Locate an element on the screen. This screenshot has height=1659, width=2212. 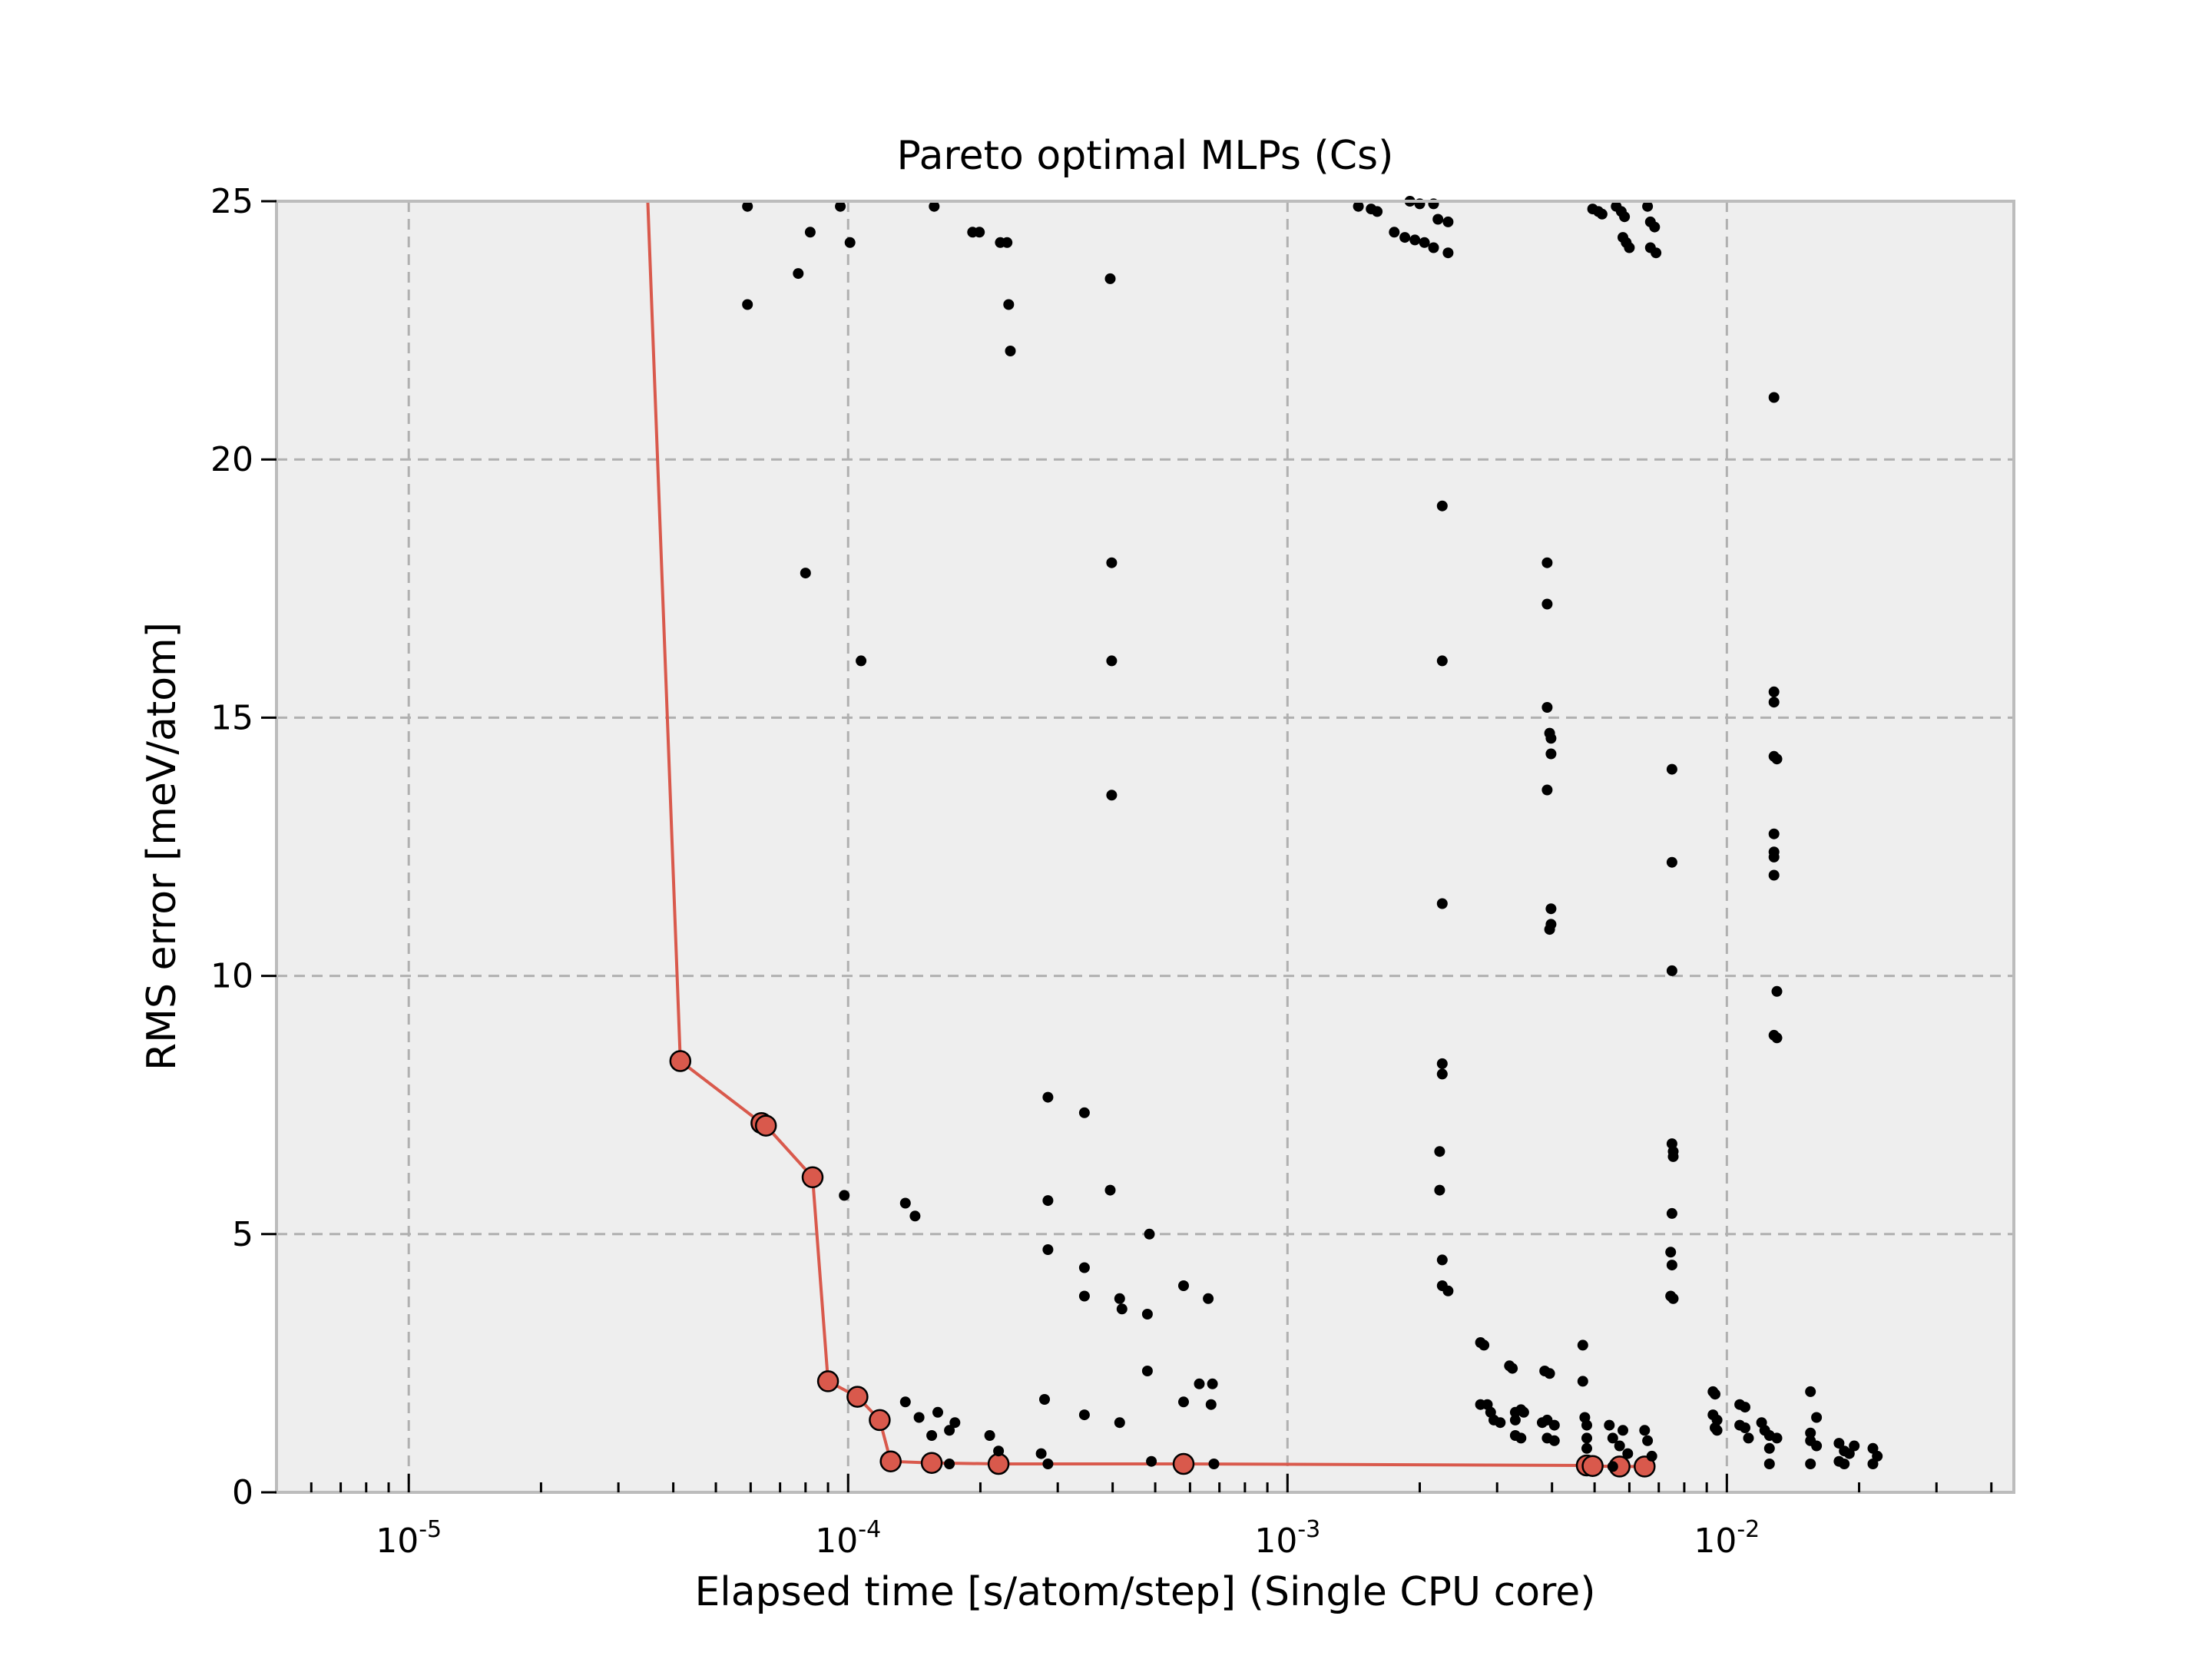
y-axis-label: RMS error [meV/atom] is located at coordinates (162, 846).